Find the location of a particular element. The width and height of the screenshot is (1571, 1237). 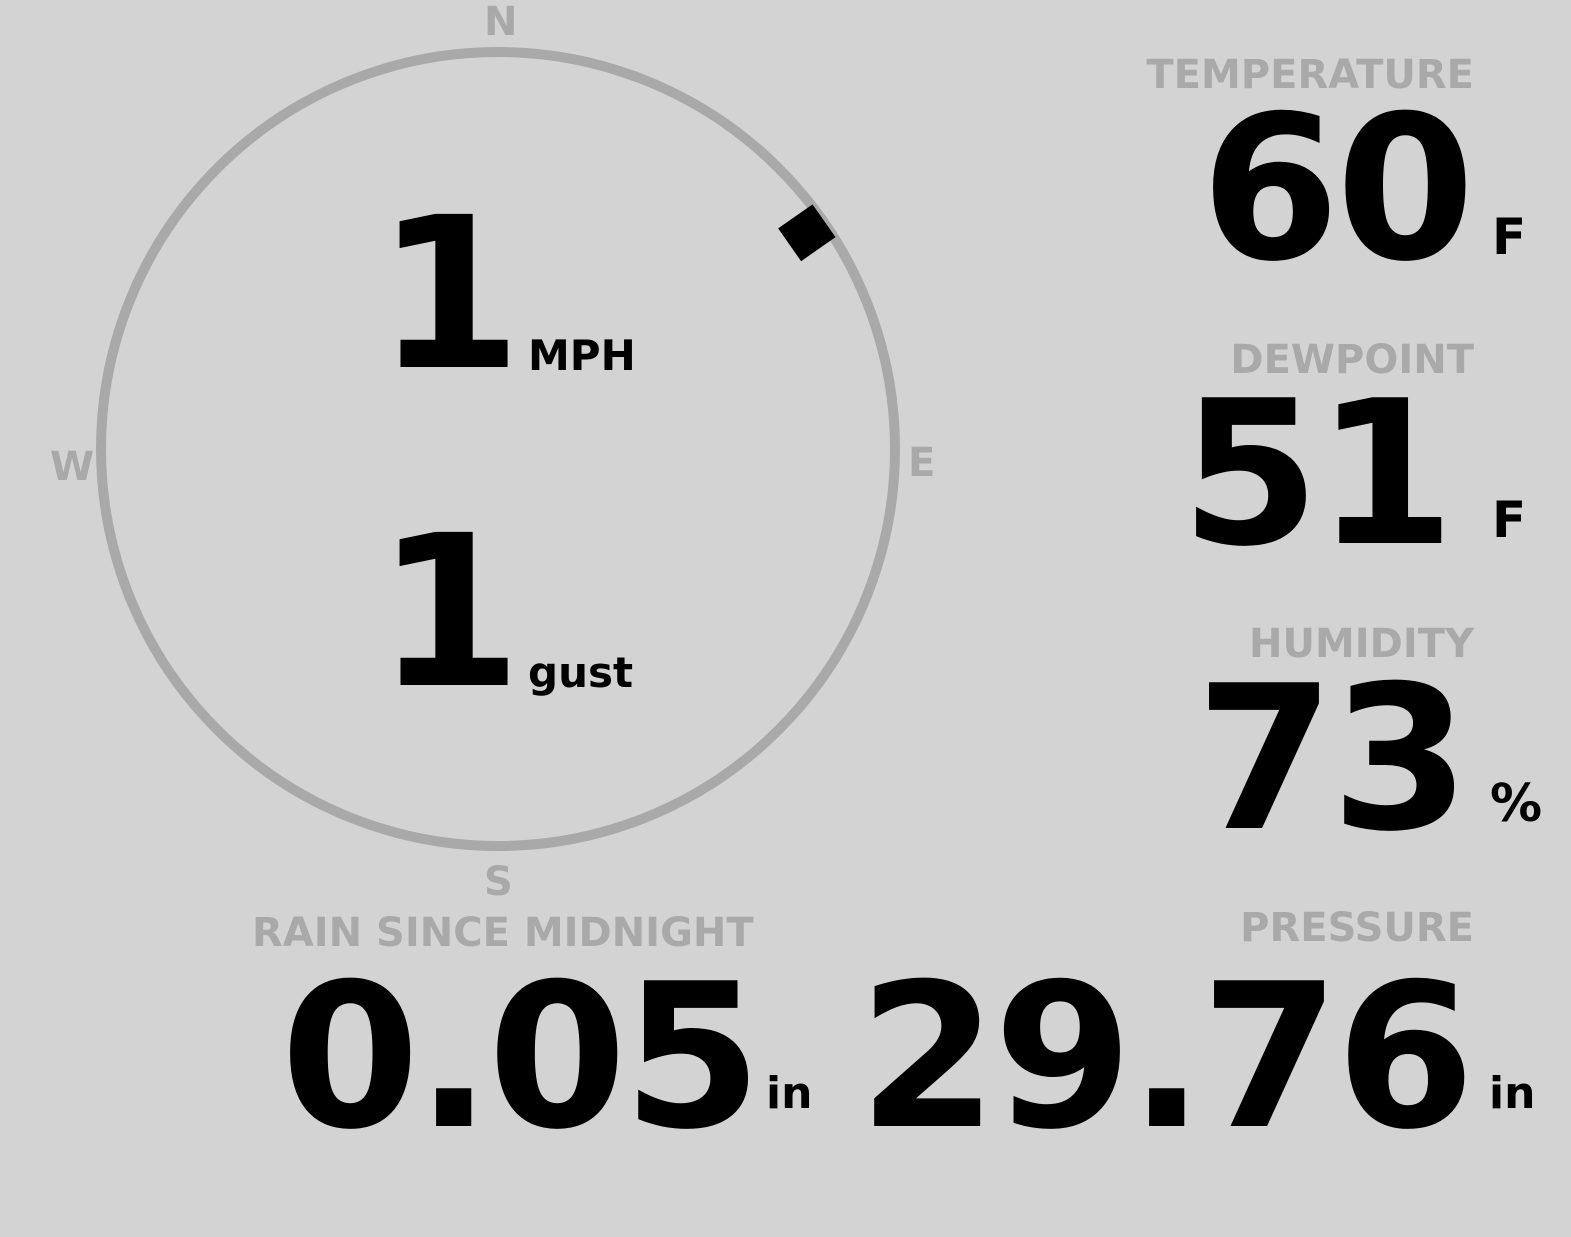

rain-value: 0.05 is located at coordinates (521, 1057).